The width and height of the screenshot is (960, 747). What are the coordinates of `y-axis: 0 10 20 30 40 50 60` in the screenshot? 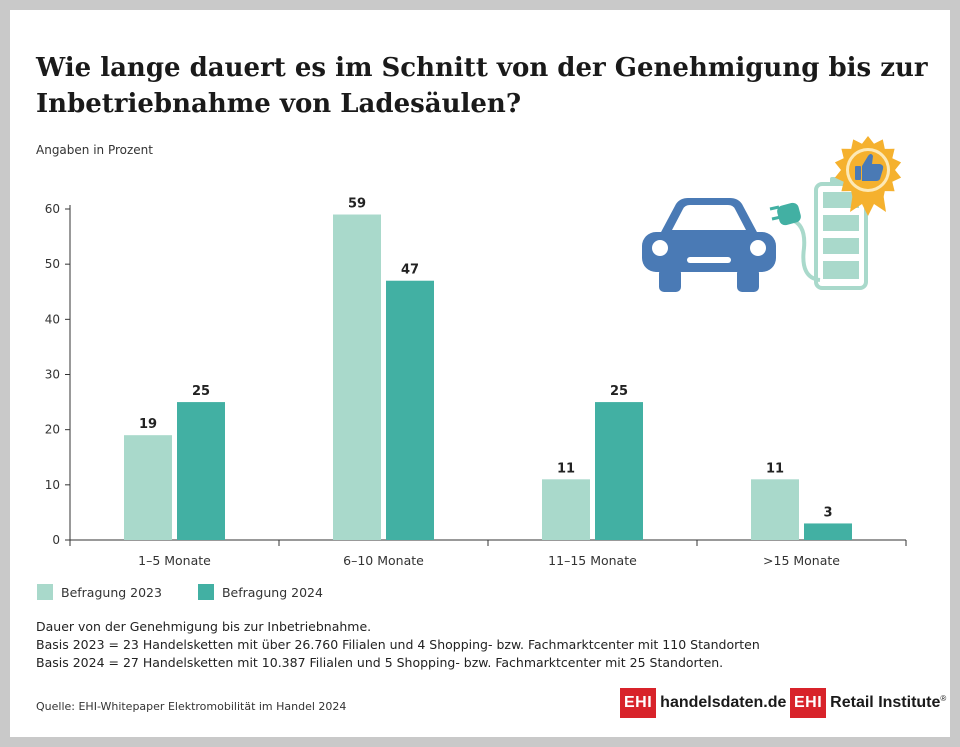 It's located at (58, 374).